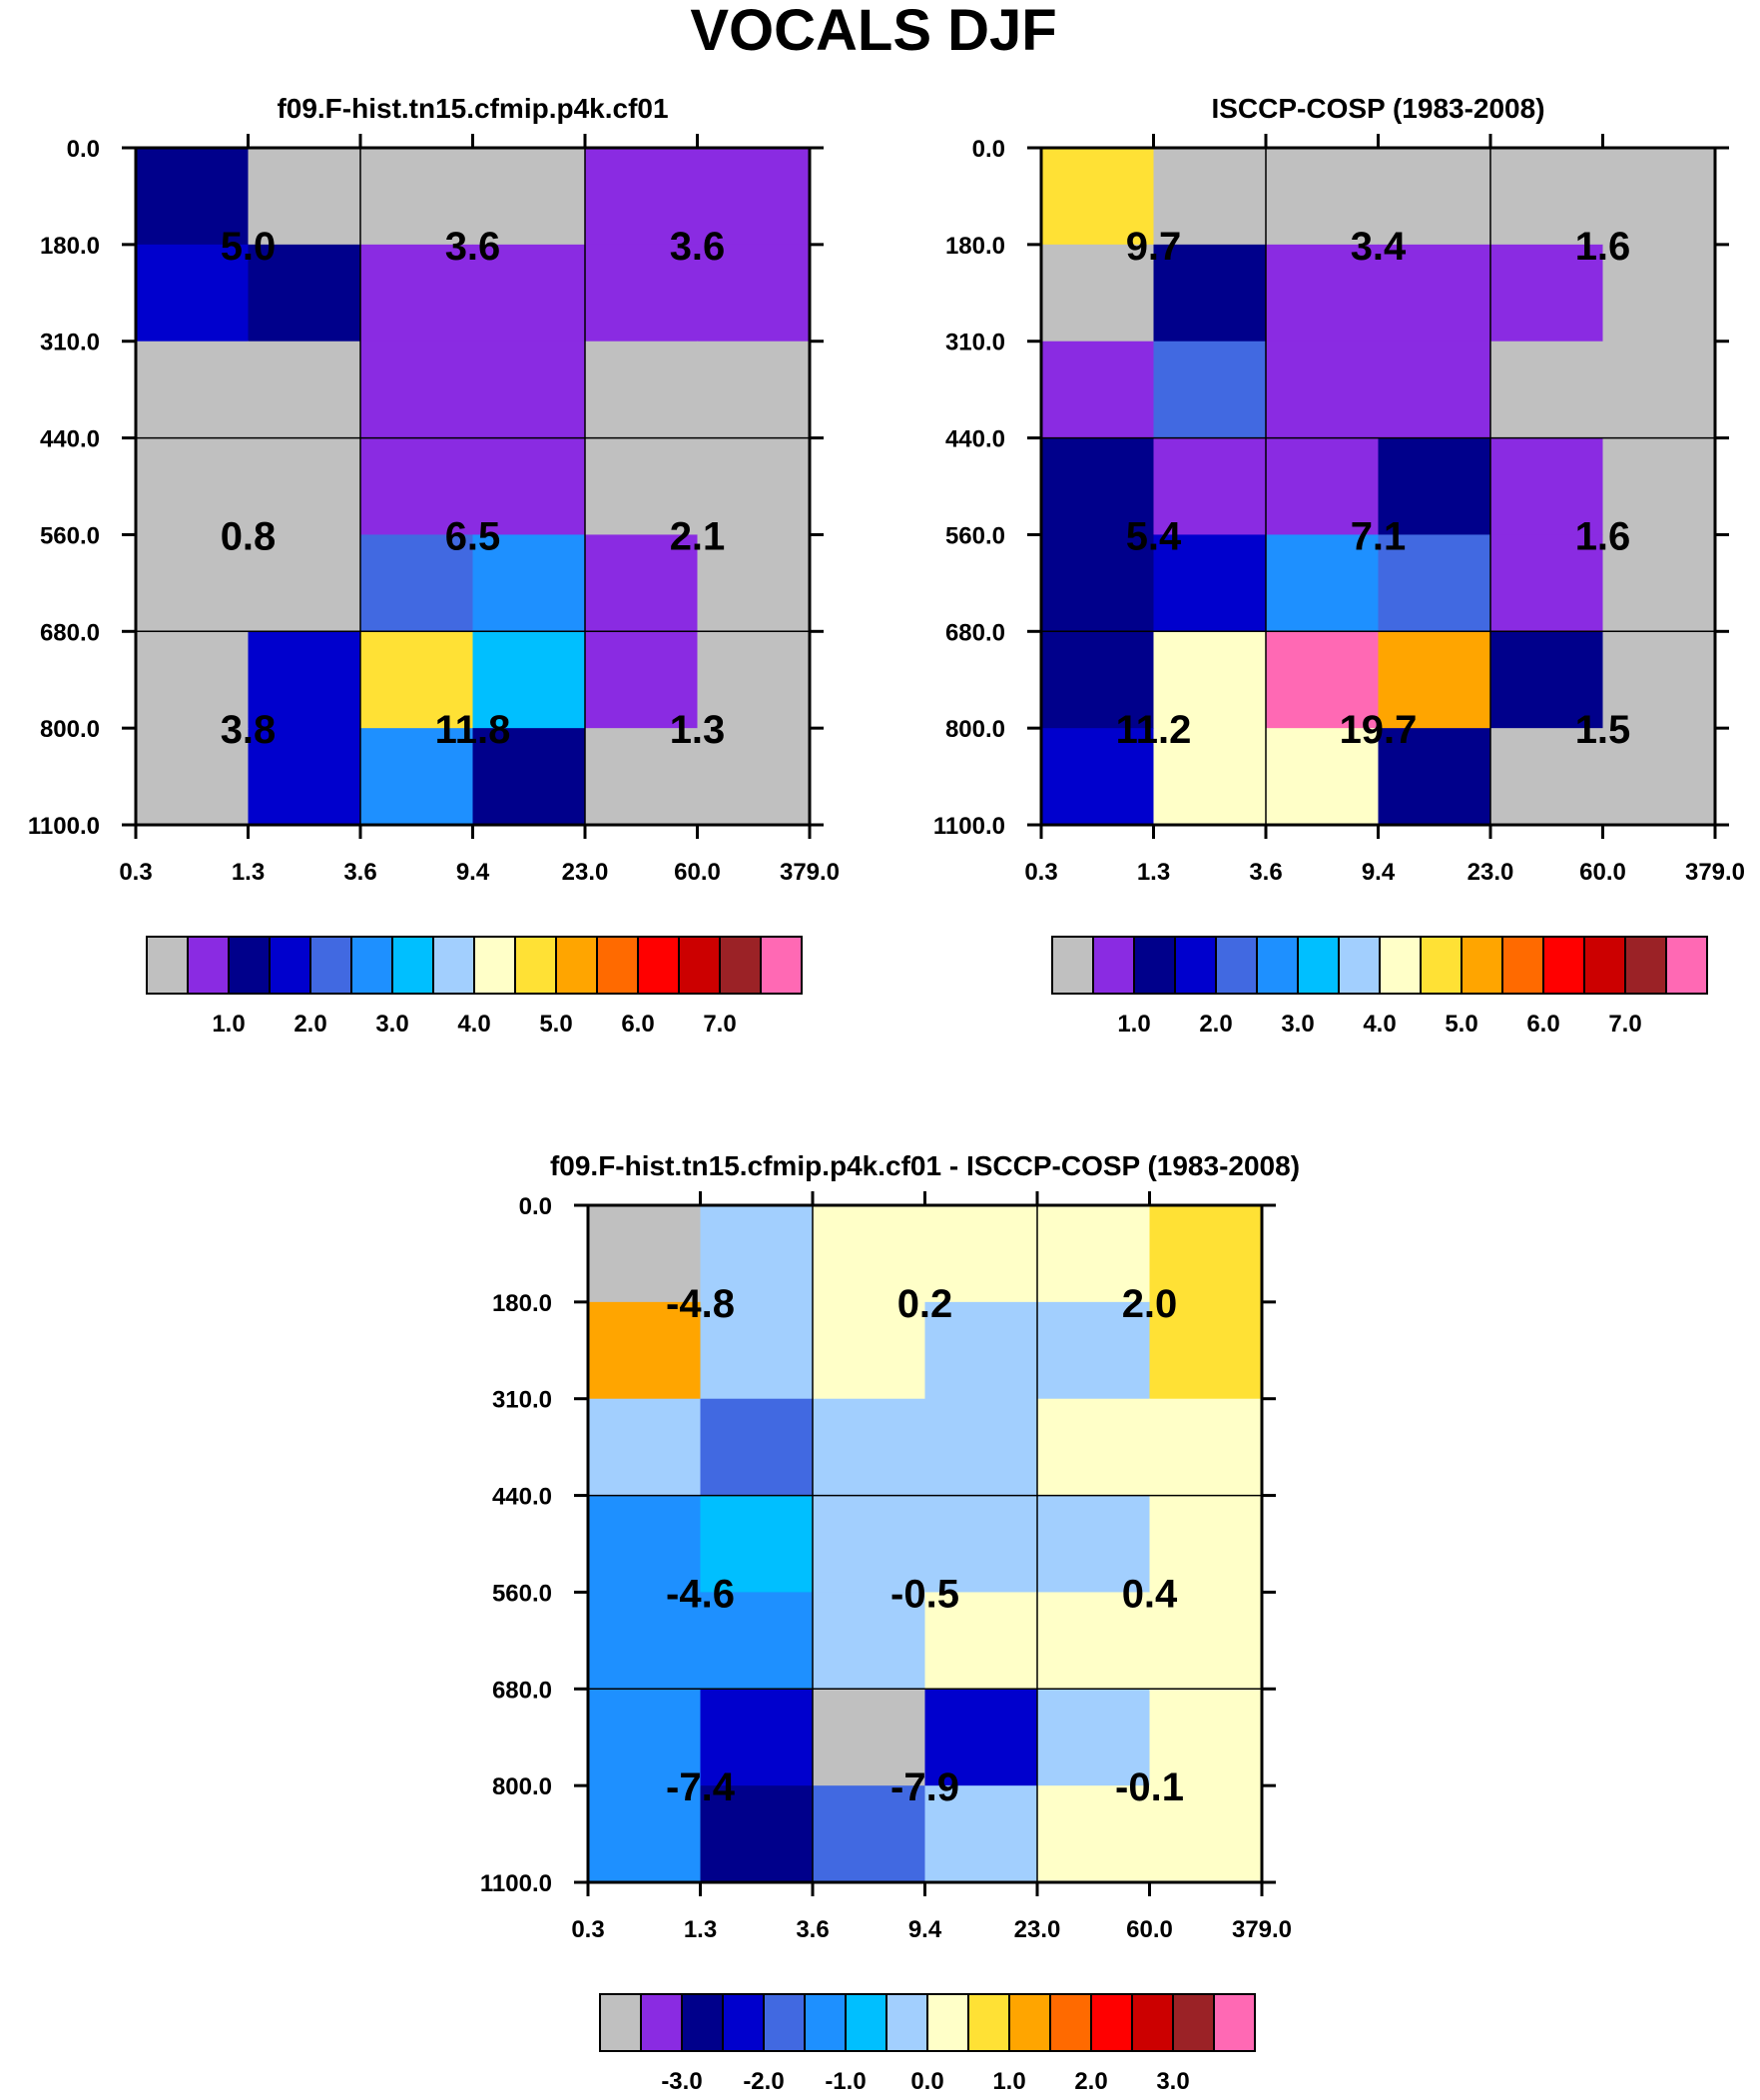 This screenshot has height=2100, width=1760. What do you see at coordinates (516, 1883) in the screenshot?
I see `y-tick-label: 1100.0` at bounding box center [516, 1883].